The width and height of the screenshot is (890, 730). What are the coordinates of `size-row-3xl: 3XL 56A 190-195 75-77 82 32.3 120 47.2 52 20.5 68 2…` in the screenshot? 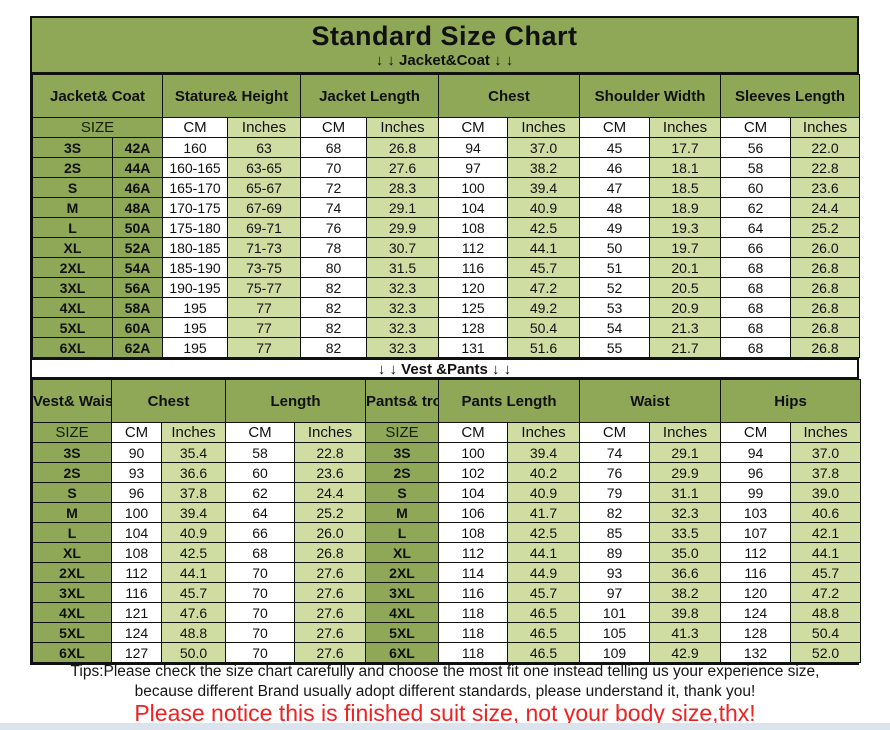 It's located at (446, 287).